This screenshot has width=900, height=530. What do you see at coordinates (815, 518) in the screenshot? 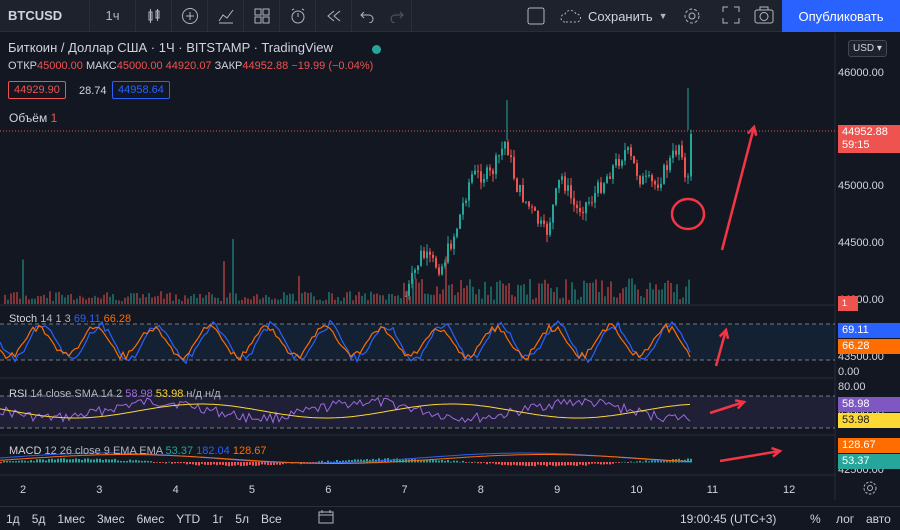
I see `percent-toggle: %` at bounding box center [815, 518].